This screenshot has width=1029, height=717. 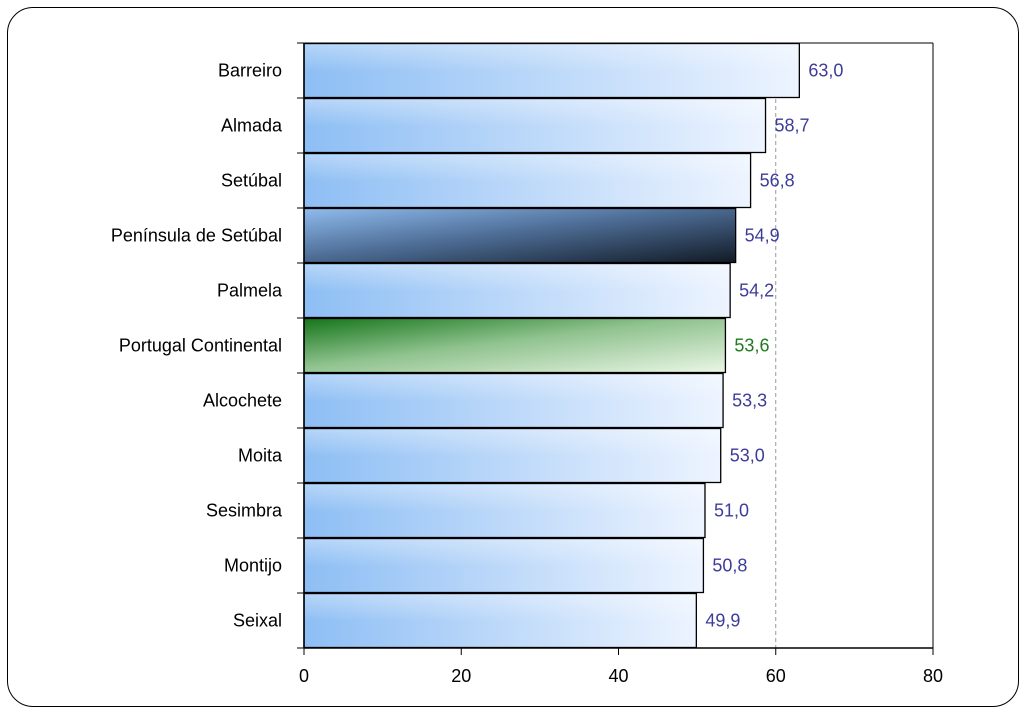 I want to click on x-tick-label: 80, so click(x=933, y=676).